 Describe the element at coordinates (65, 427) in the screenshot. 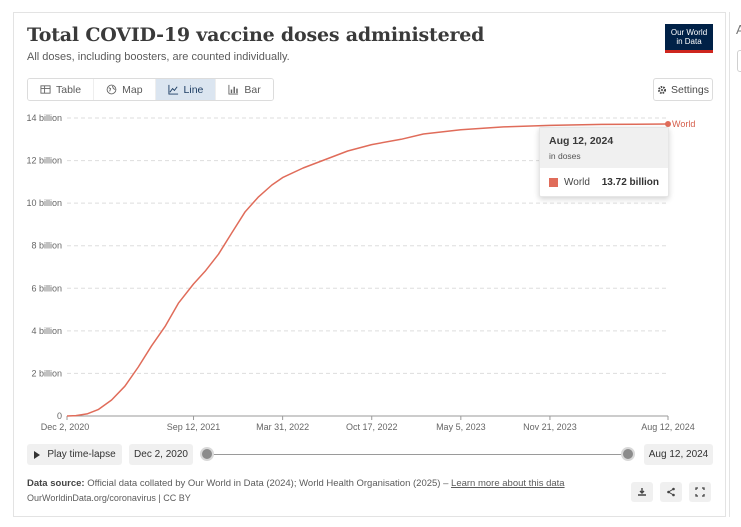

I see `x-tick-label: Dec 2, 2020` at that location.